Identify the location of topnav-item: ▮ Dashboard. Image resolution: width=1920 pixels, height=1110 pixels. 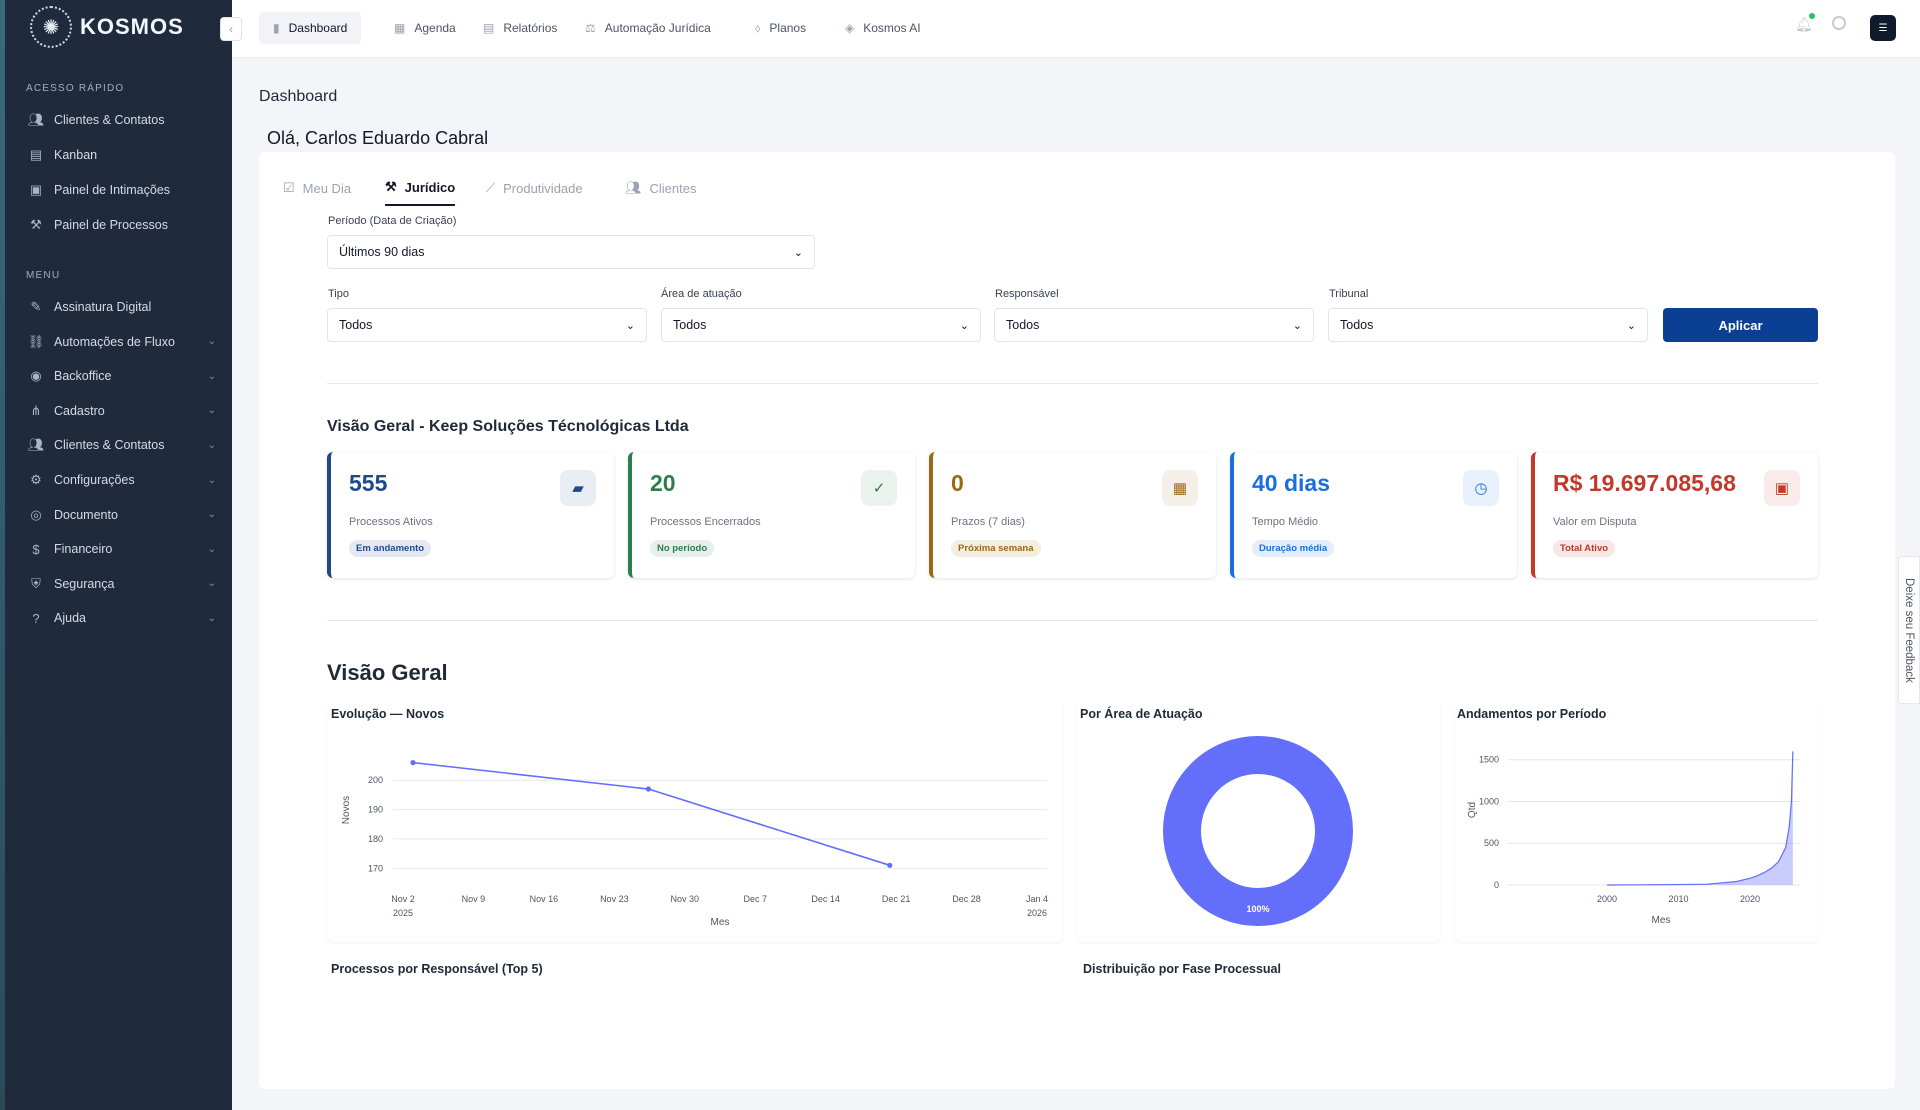
(310, 28).